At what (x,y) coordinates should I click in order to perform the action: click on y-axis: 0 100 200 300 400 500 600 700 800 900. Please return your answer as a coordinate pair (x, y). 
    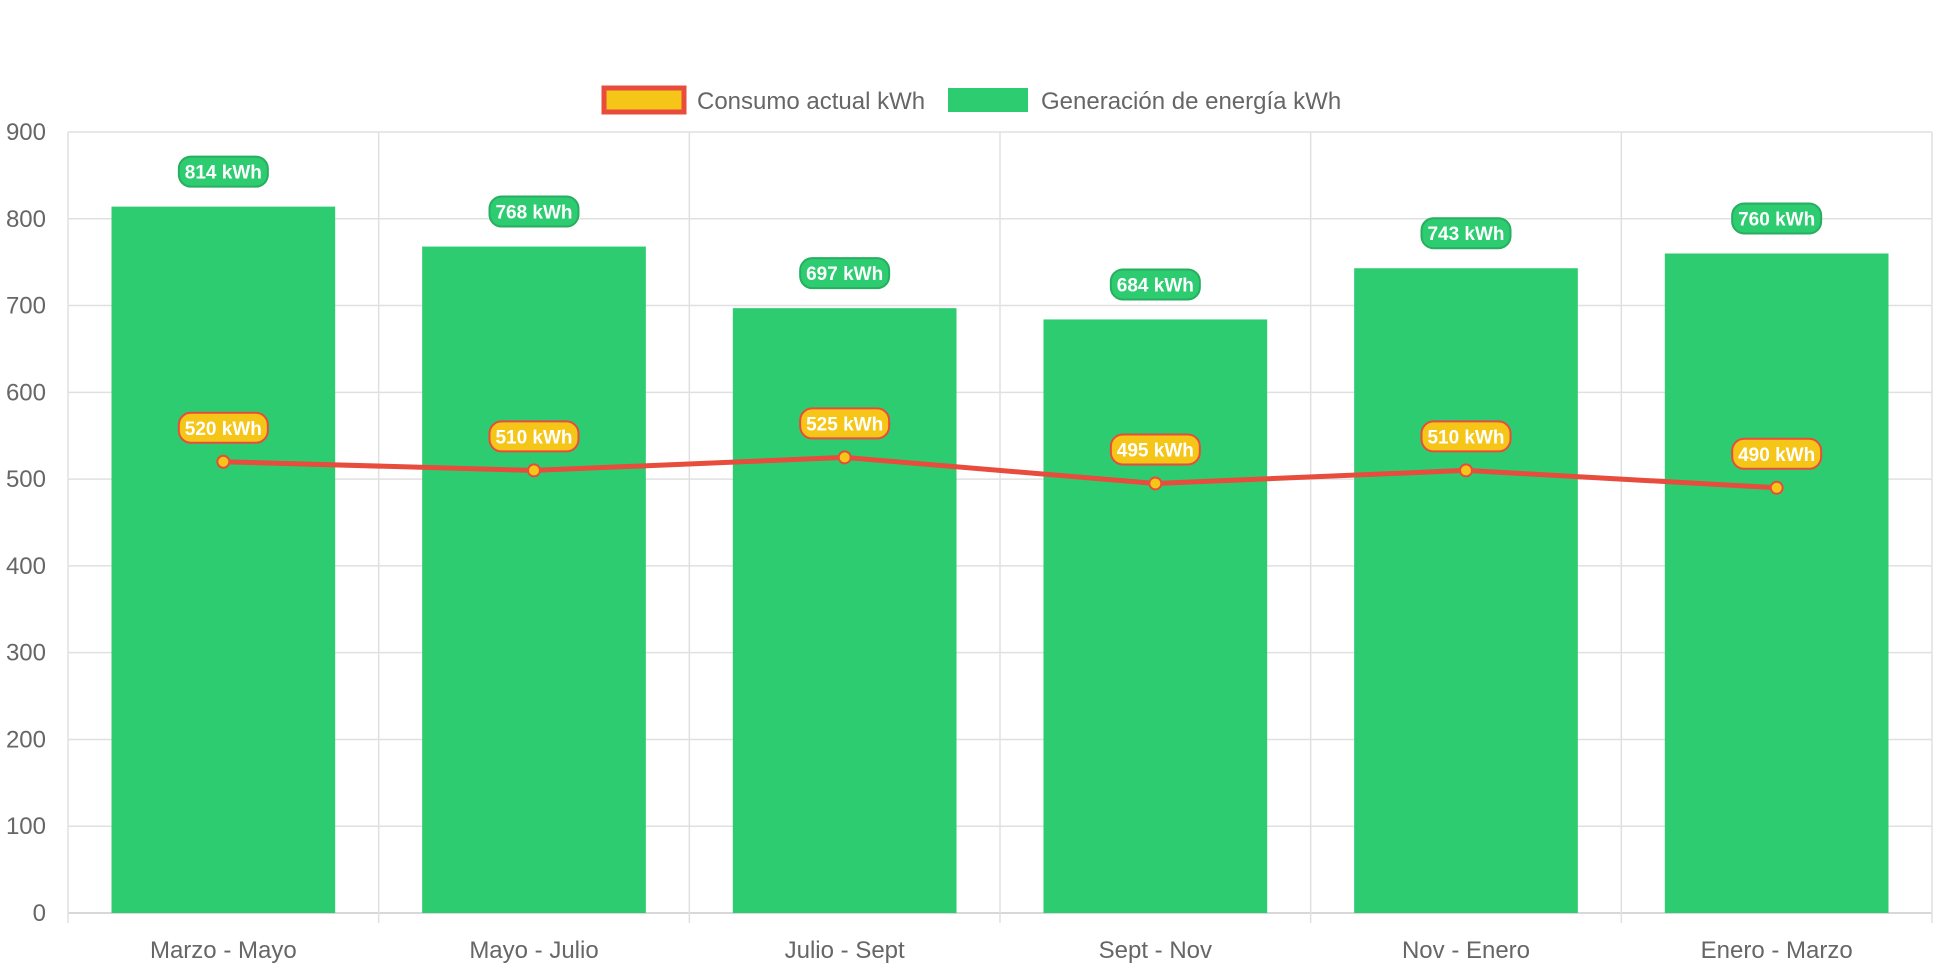
    Looking at the image, I should click on (26, 523).